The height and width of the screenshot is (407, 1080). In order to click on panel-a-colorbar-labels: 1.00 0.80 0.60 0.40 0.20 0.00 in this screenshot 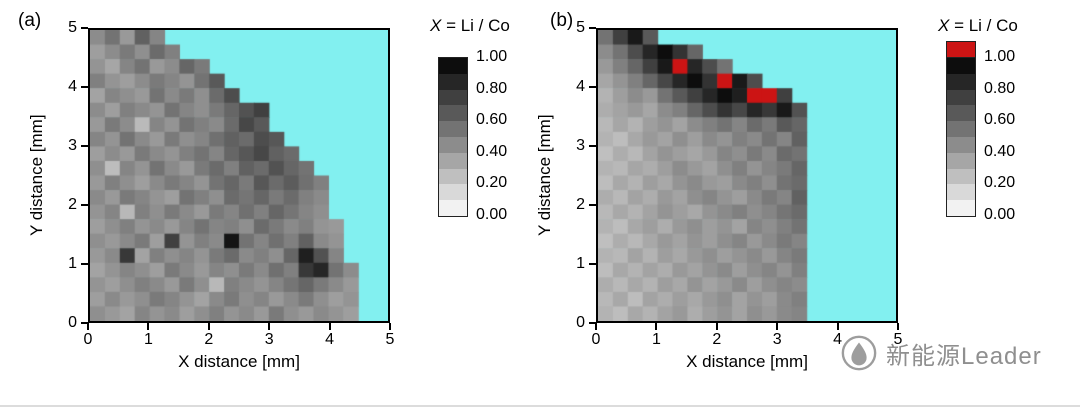, I will do `click(501, 135)`.